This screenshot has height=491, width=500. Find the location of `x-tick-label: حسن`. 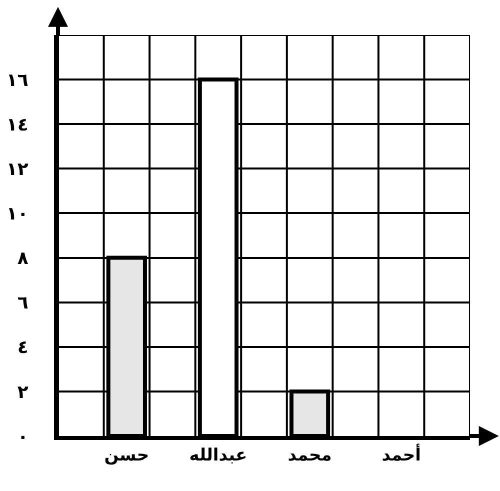

x-tick-label: حسن is located at coordinates (127, 455).